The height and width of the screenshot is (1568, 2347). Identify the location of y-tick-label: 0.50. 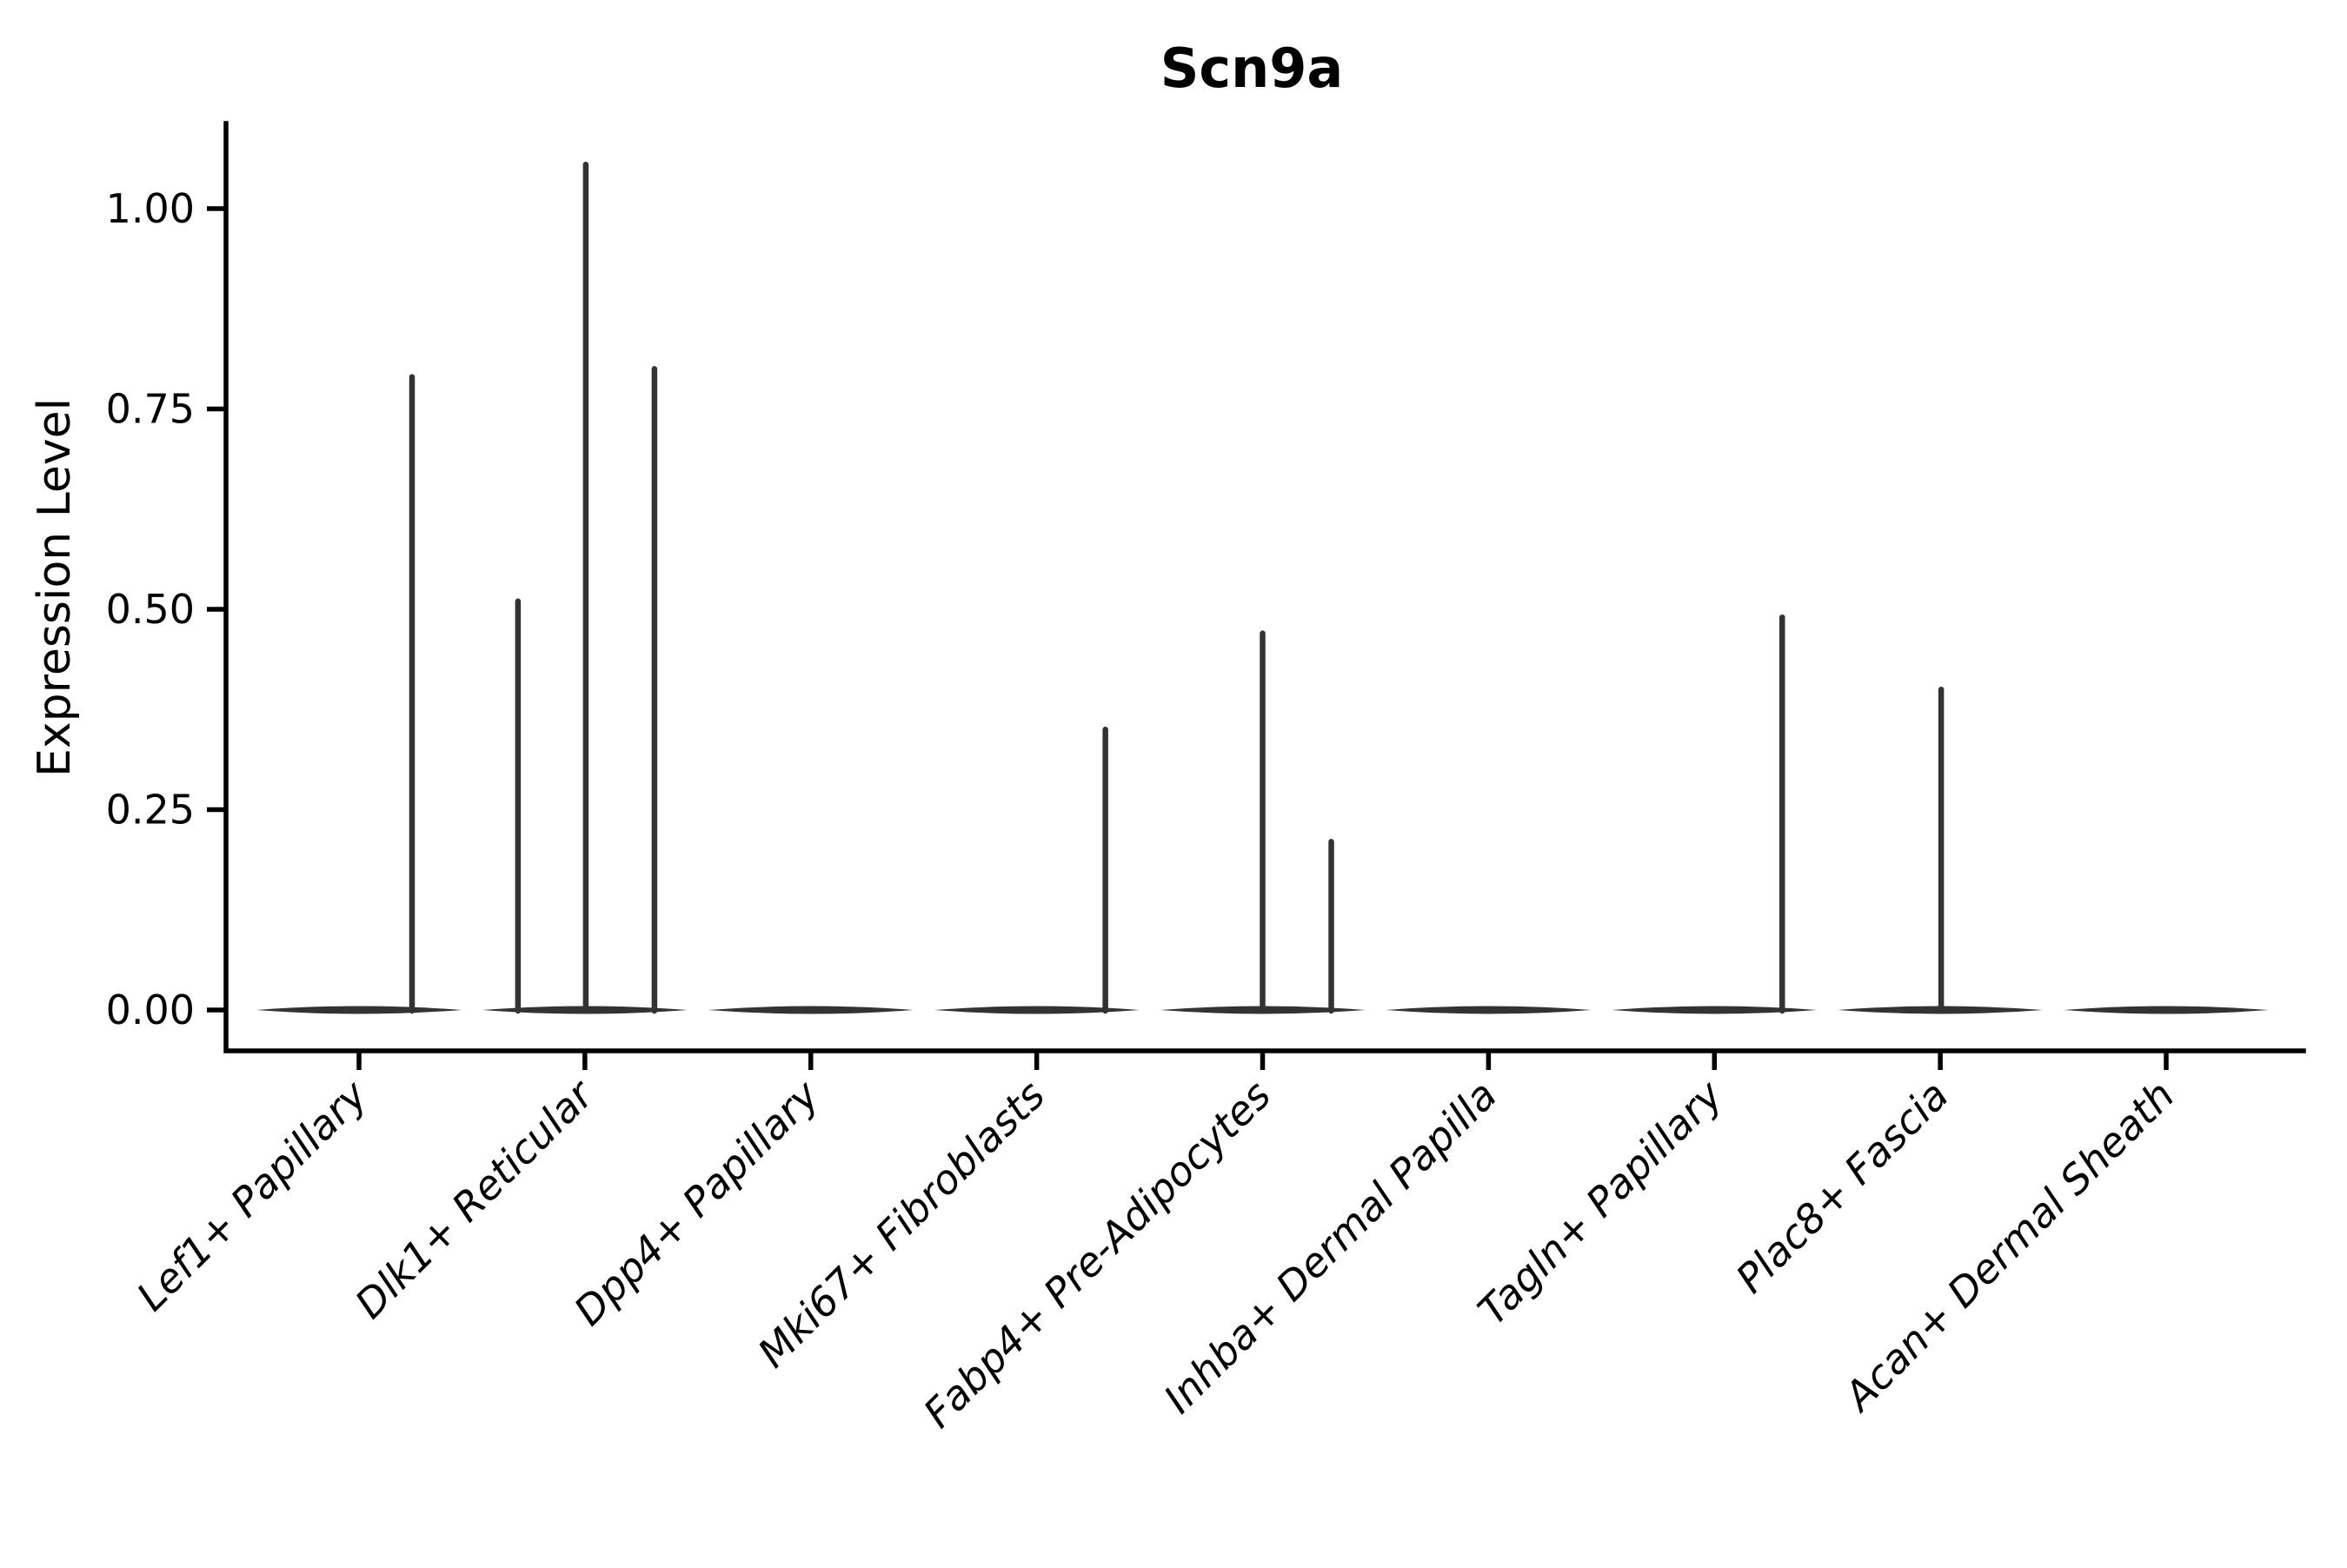
(150, 609).